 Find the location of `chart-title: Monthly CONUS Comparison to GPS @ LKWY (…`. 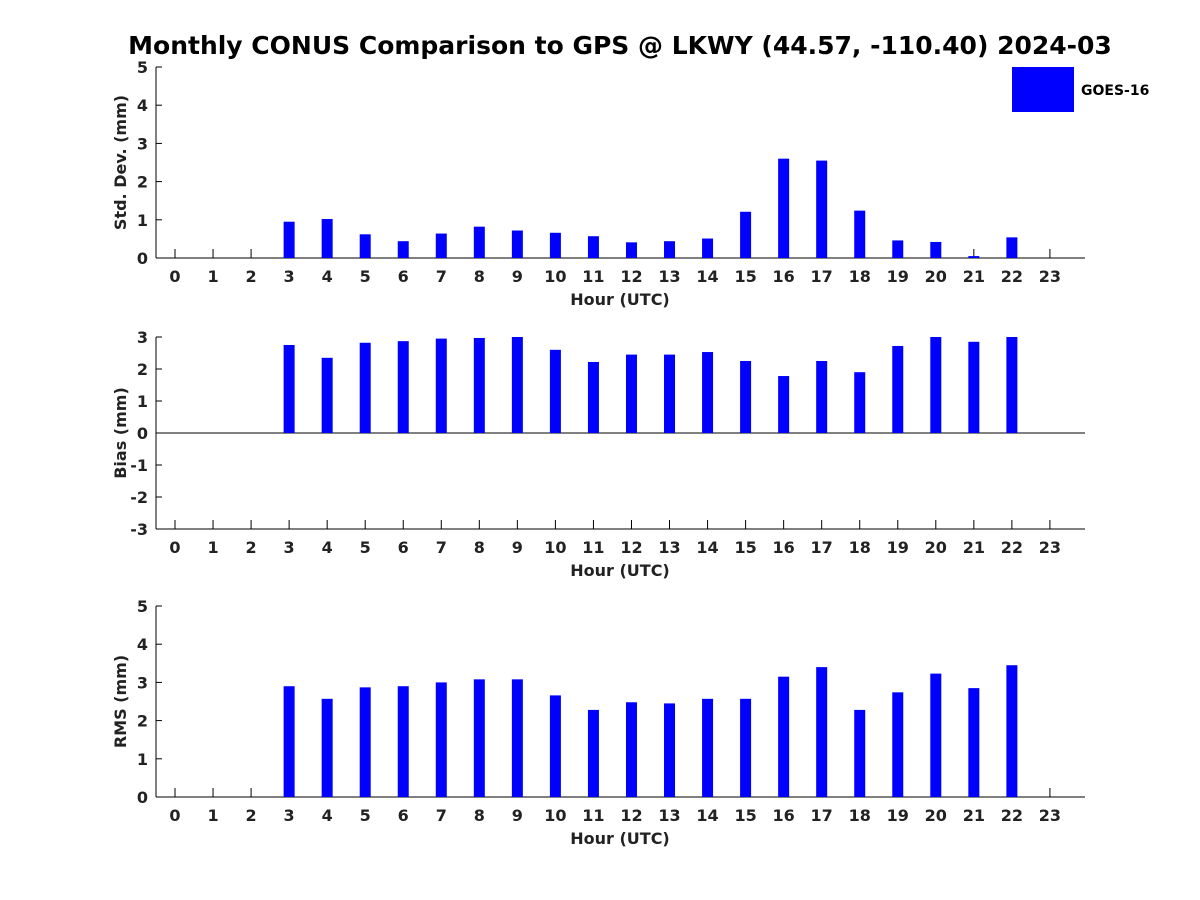

chart-title: Monthly CONUS Comparison to GPS @ LKWY (… is located at coordinates (620, 45).